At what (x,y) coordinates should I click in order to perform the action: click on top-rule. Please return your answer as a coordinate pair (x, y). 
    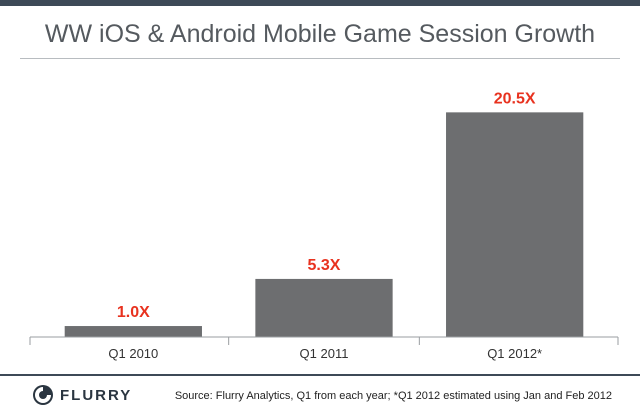
    Looking at the image, I should click on (320, 3).